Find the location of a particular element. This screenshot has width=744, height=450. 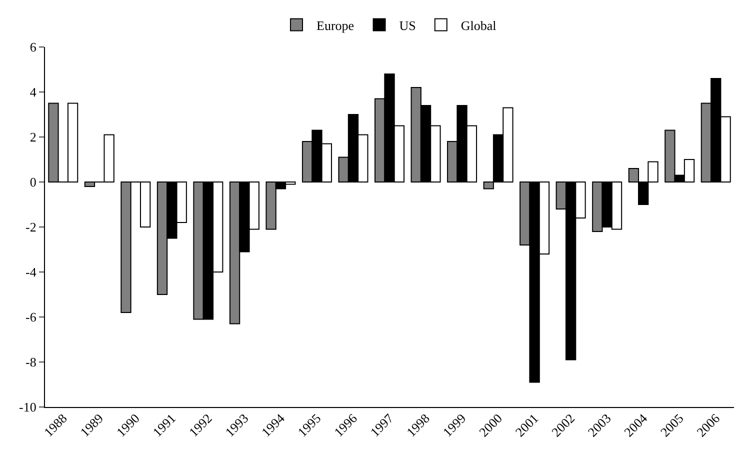

y-tick-label: -6 is located at coordinates (31, 317).